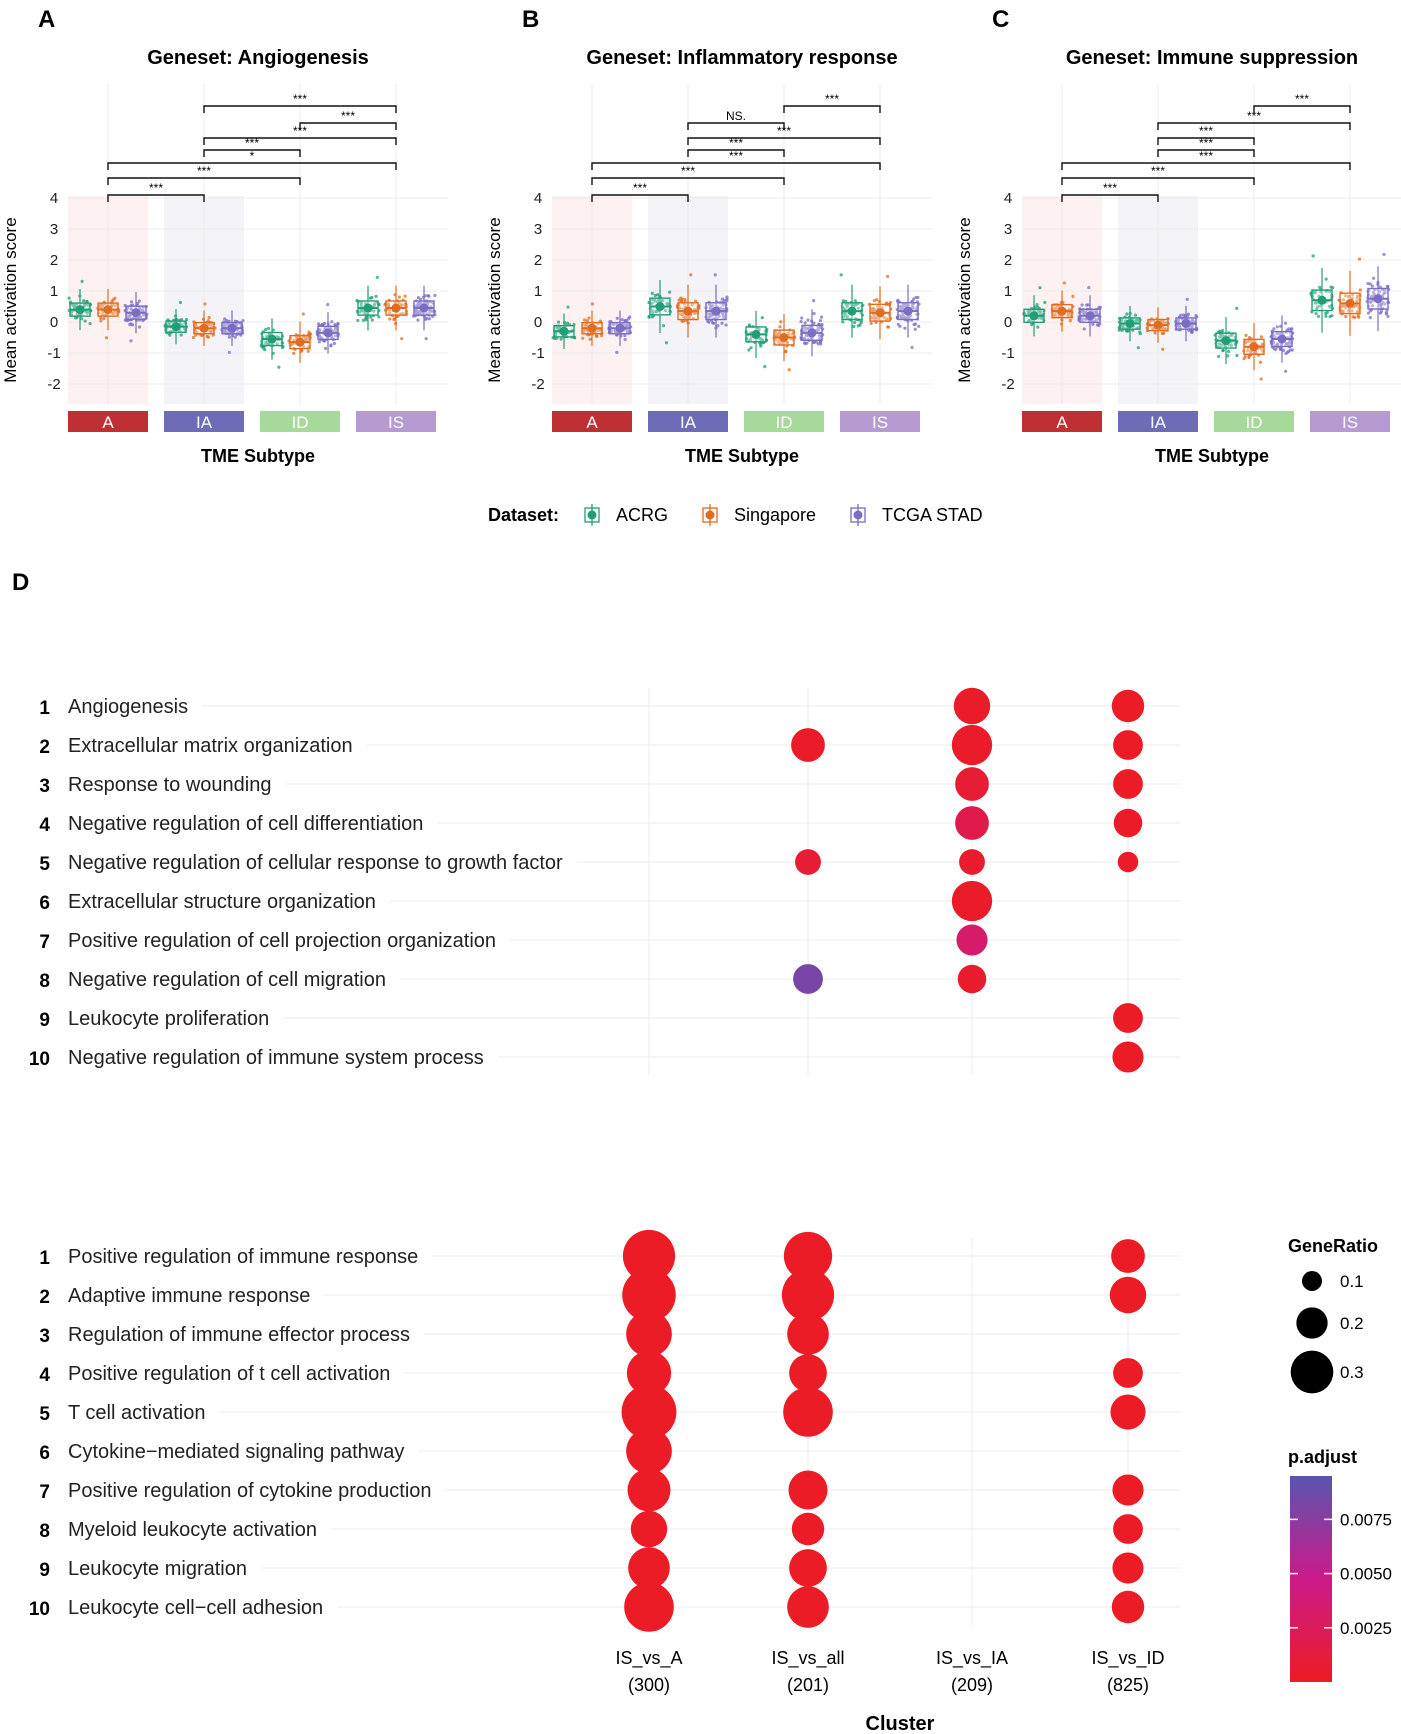 Image resolution: width=1401 pixels, height=1734 pixels. Describe the element at coordinates (964, 299) in the screenshot. I see `y-axis-label: Mean activation score` at that location.